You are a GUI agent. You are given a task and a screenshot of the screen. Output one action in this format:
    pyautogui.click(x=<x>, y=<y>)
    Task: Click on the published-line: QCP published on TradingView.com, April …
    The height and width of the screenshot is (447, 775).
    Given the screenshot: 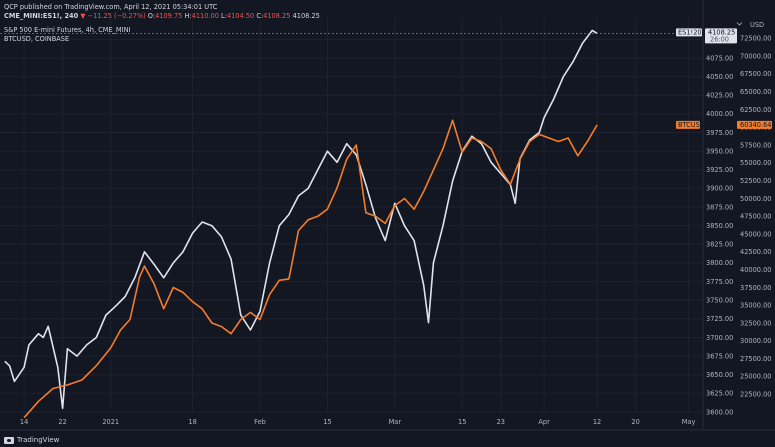 What is the action you would take?
    pyautogui.click(x=111, y=7)
    